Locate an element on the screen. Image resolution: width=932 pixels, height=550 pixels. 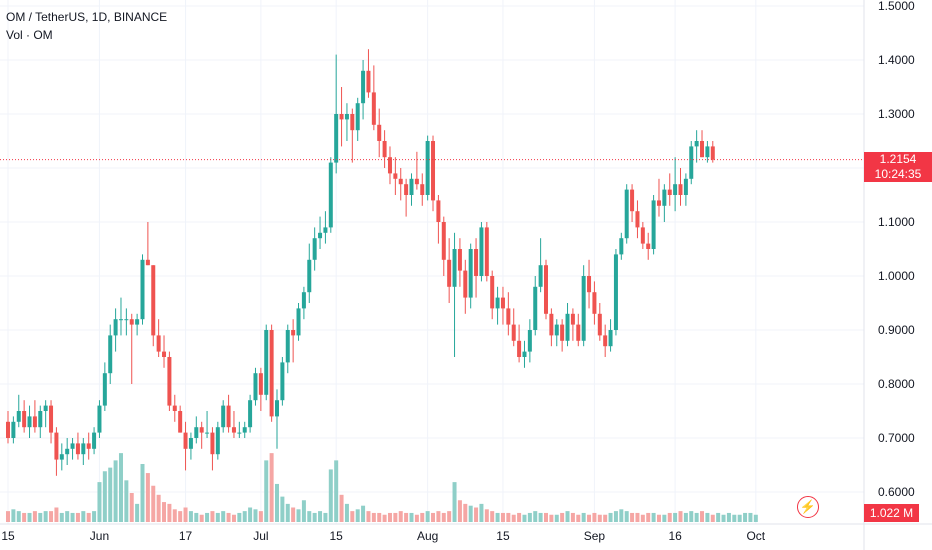
volume-label: Vol · OM is located at coordinates (29, 35).